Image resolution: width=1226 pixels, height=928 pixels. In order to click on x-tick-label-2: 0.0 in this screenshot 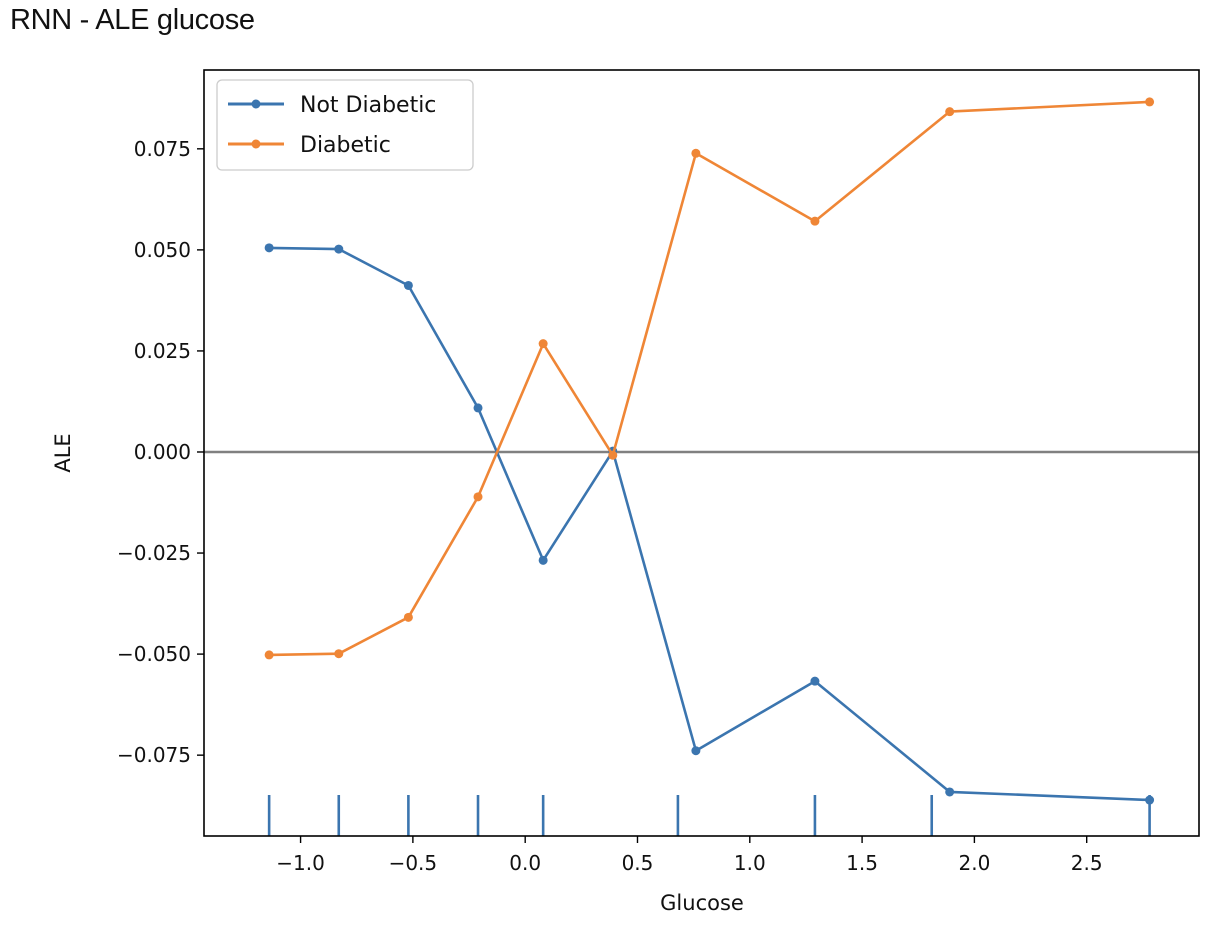, I will do `click(525, 863)`.